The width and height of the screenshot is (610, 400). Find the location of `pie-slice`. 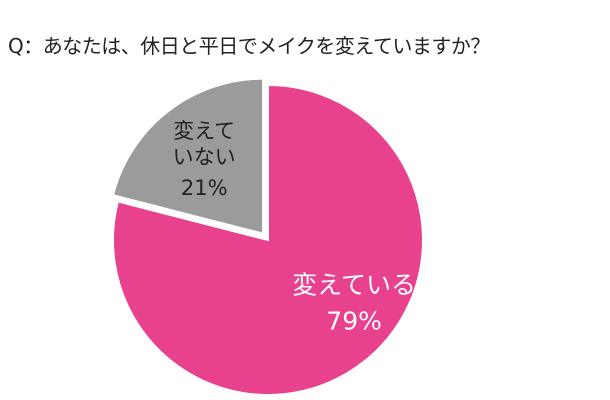

pie-slice is located at coordinates (188, 156).